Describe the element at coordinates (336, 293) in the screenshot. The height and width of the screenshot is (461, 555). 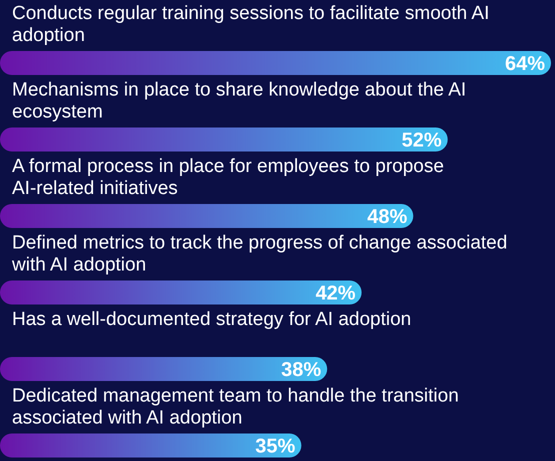
I see `data-label: 42%` at that location.